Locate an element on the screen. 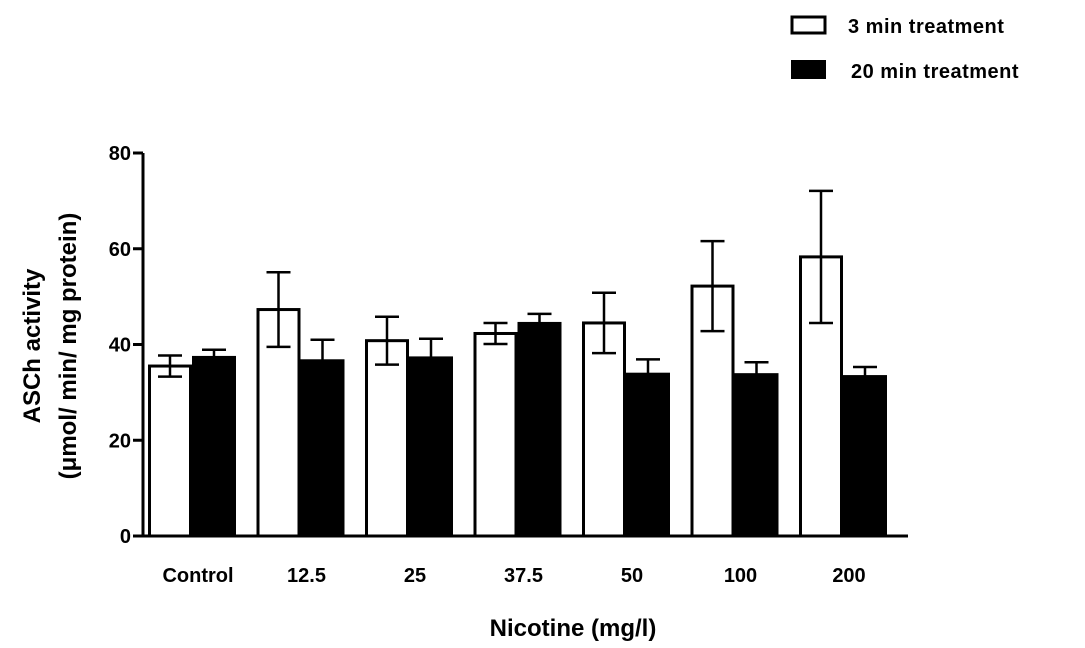 Image resolution: width=1085 pixels, height=648 pixels. y-tick-label: 60 is located at coordinates (120, 250).